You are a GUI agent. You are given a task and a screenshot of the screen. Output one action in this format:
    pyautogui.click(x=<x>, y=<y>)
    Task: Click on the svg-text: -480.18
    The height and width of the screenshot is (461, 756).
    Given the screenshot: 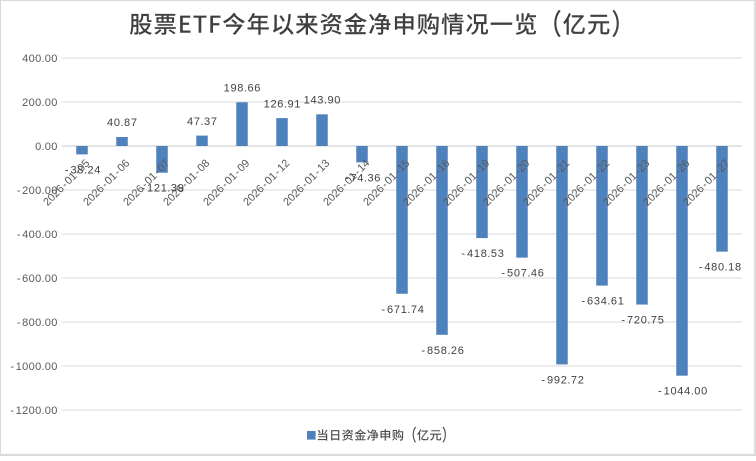 What is the action you would take?
    pyautogui.click(x=720, y=268)
    